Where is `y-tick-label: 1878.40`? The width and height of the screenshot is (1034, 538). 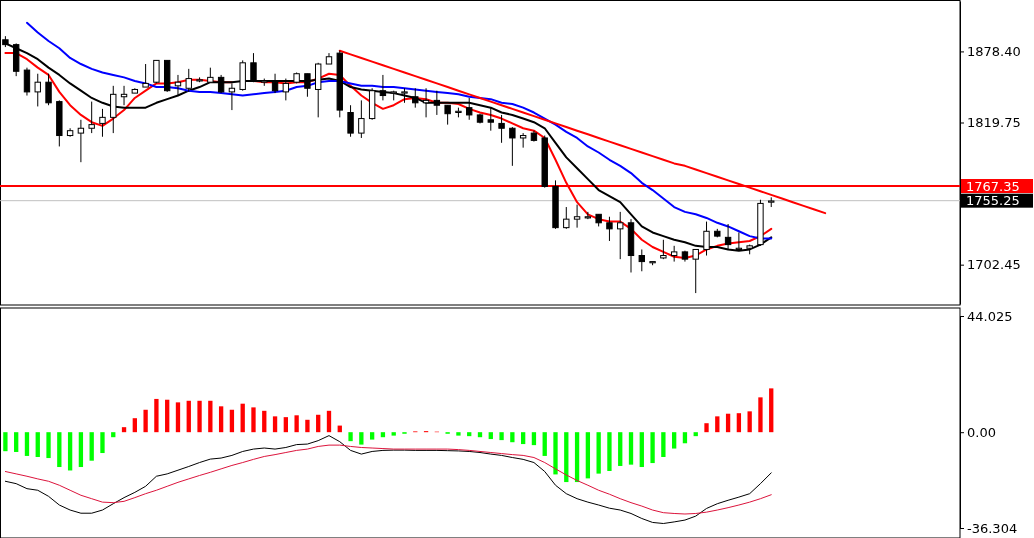
y-tick-label: 1878.40 is located at coordinates (994, 52).